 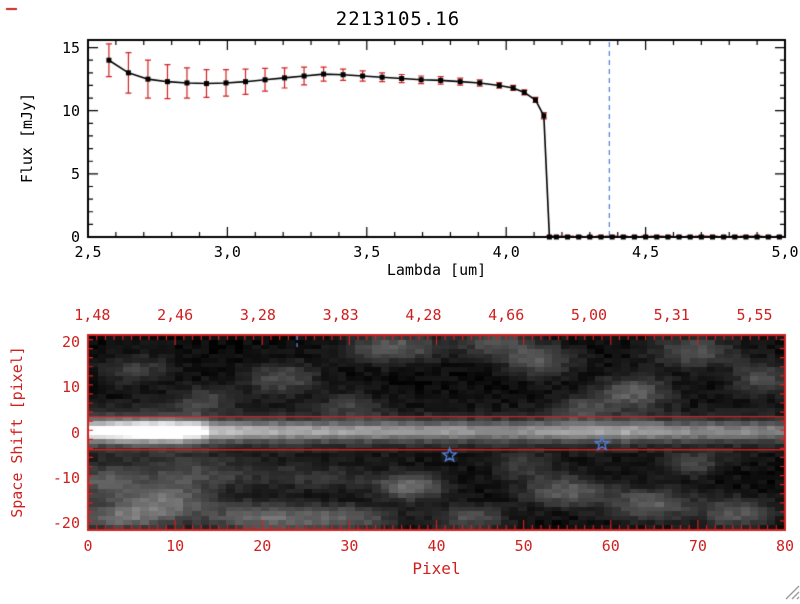 I want to click on top-y-tick-label: 10, so click(x=70, y=110).